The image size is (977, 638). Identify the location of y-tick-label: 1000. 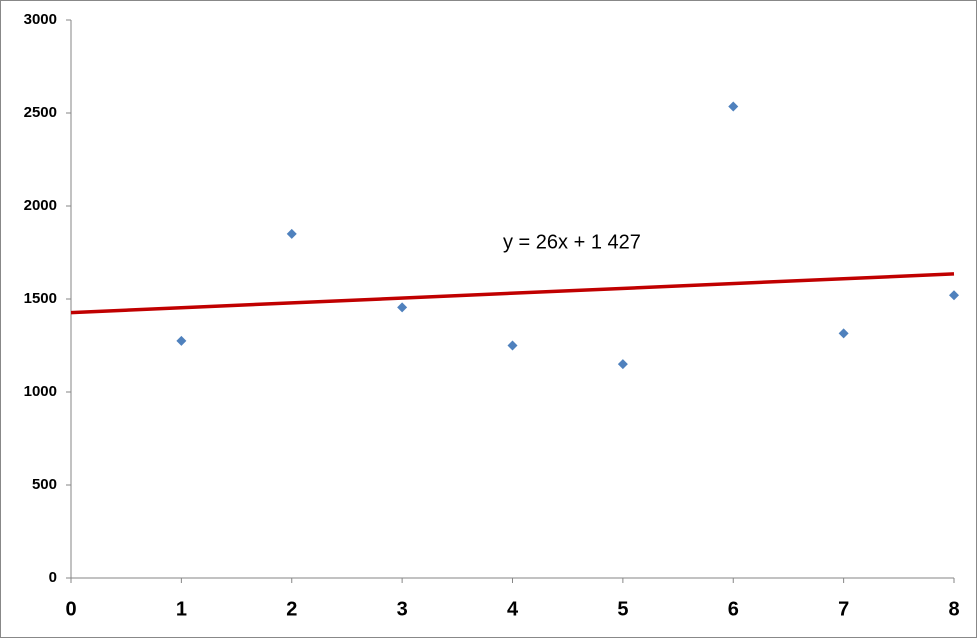
(40, 391).